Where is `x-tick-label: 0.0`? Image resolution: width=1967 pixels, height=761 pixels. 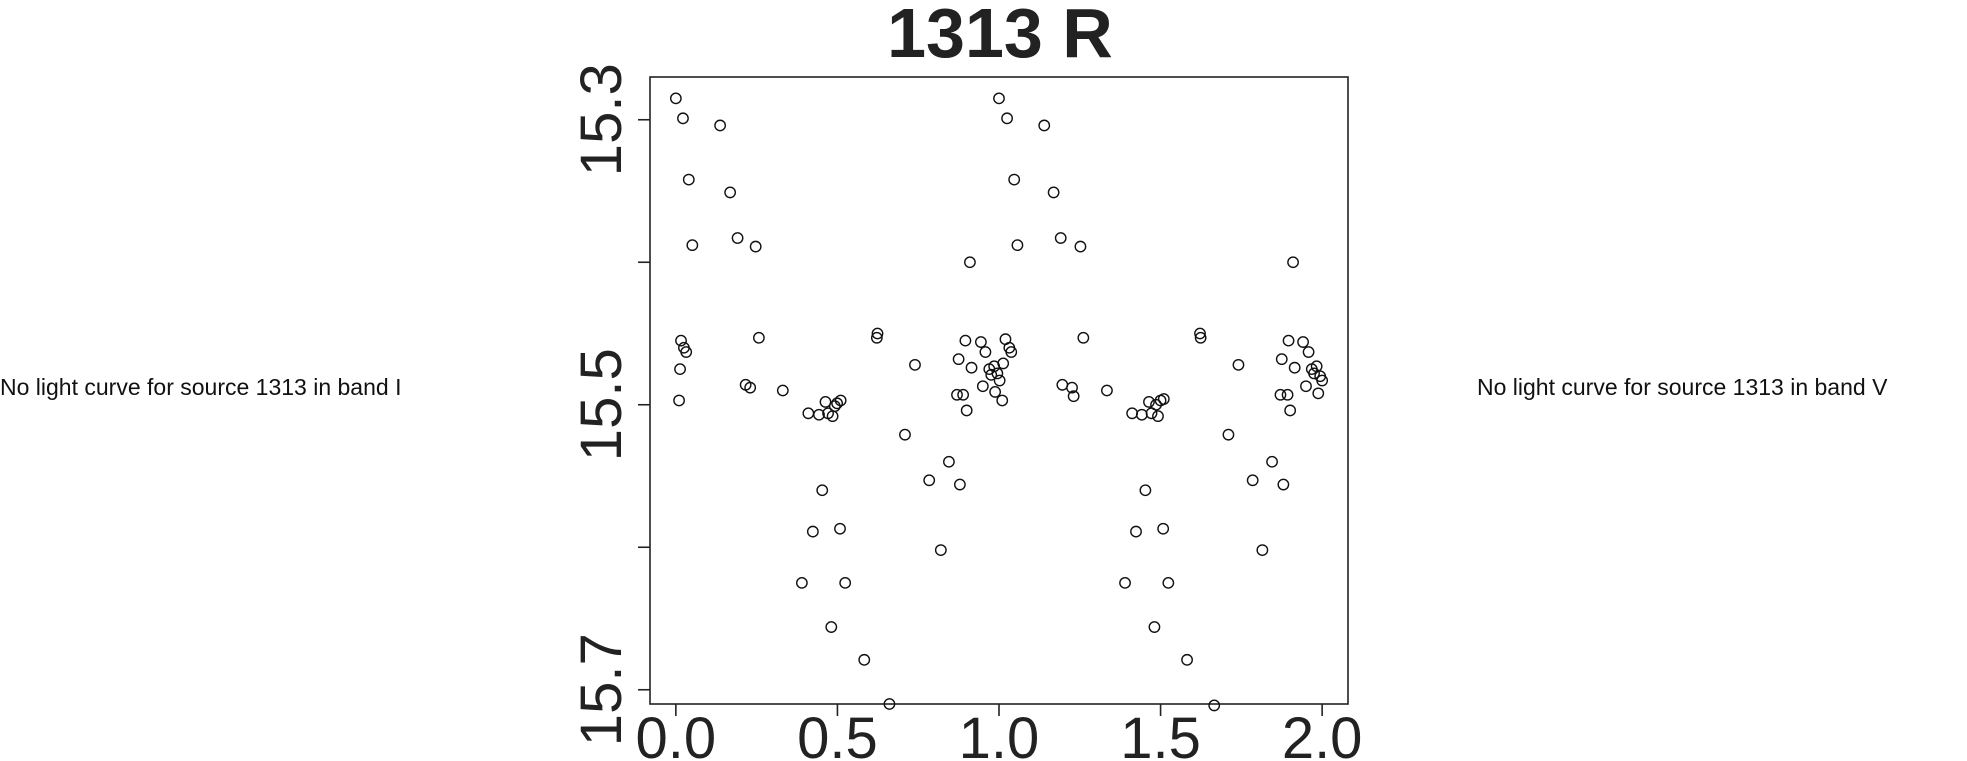
x-tick-label: 0.0 is located at coordinates (676, 733).